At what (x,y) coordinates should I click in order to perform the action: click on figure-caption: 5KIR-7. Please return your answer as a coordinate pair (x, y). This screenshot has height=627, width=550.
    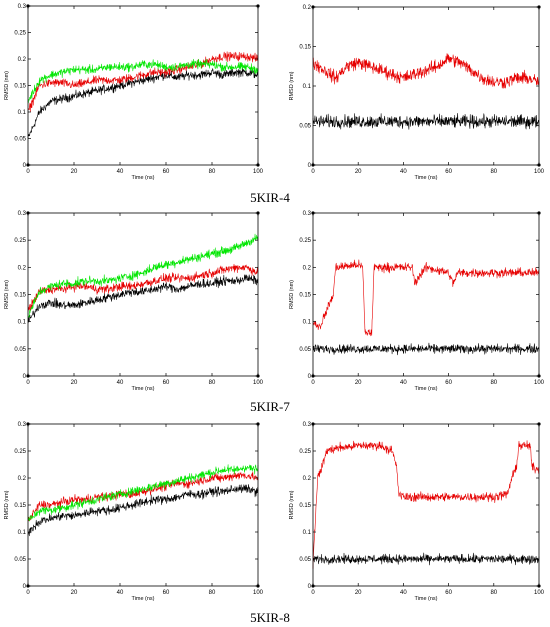
    Looking at the image, I should click on (270, 406).